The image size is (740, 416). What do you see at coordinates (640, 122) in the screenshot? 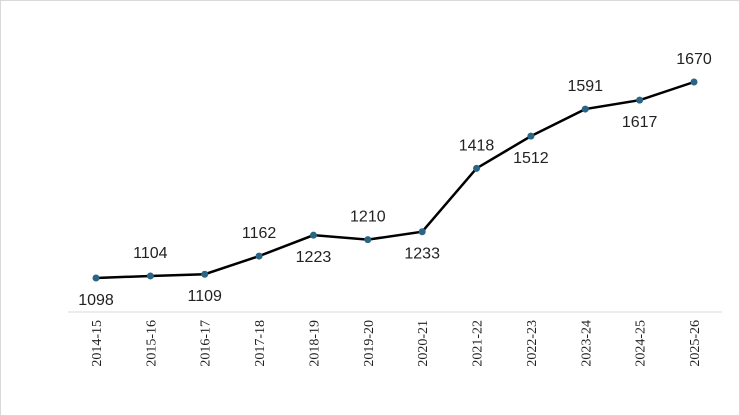
I see `data-label: 1617` at bounding box center [640, 122].